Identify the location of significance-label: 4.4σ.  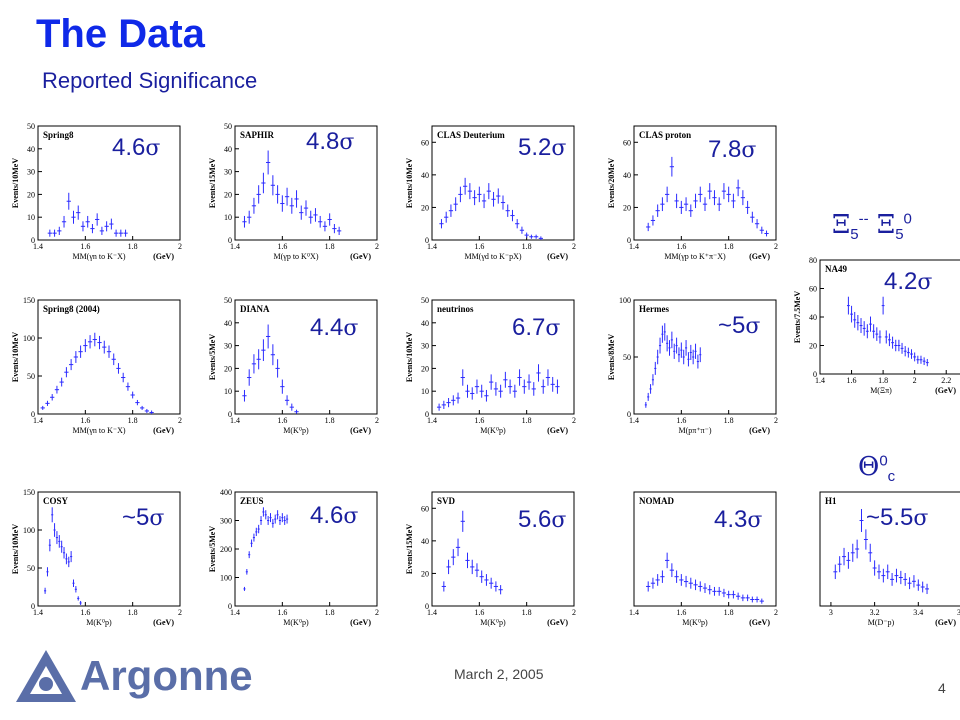
(334, 327).